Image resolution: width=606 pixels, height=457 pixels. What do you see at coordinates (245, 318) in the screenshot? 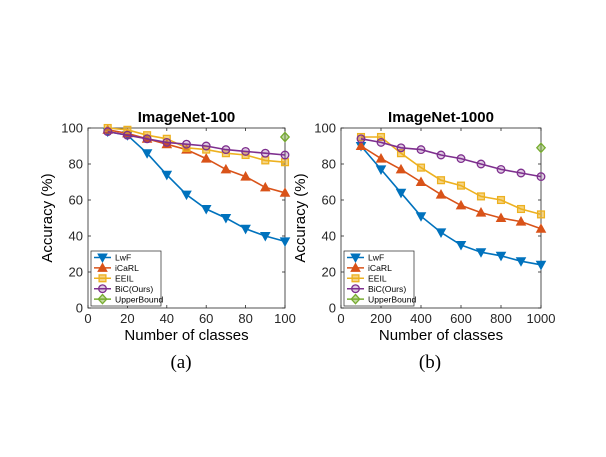
I see `x-tick-label: 80` at bounding box center [245, 318].